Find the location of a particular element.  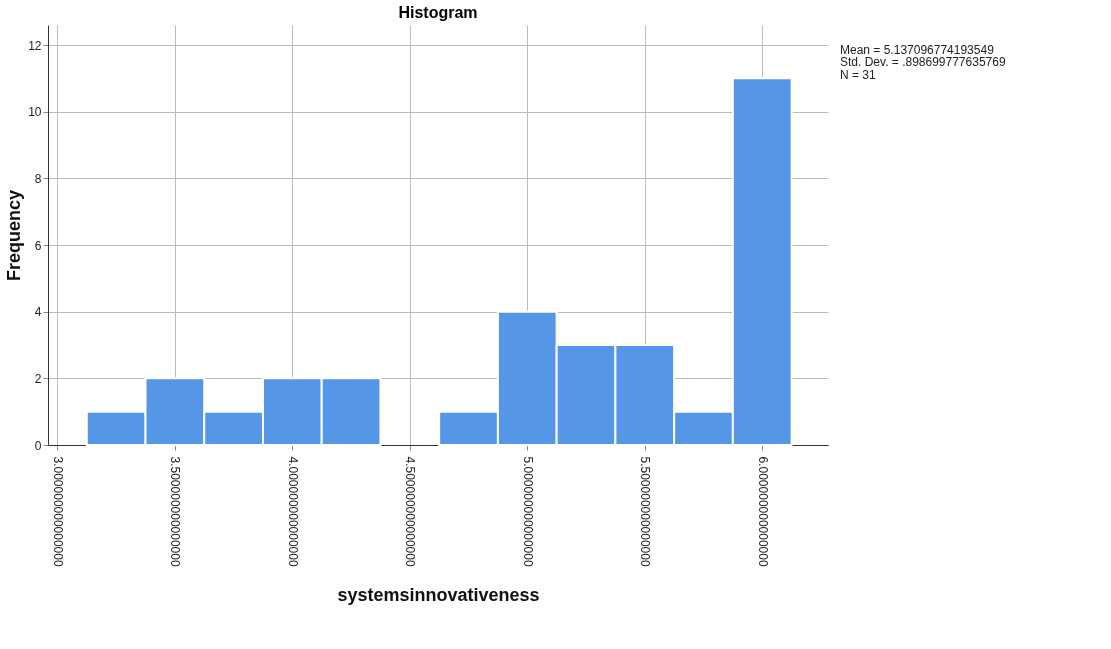

text: Mean = 5.137096774193549 is located at coordinates (917, 50).